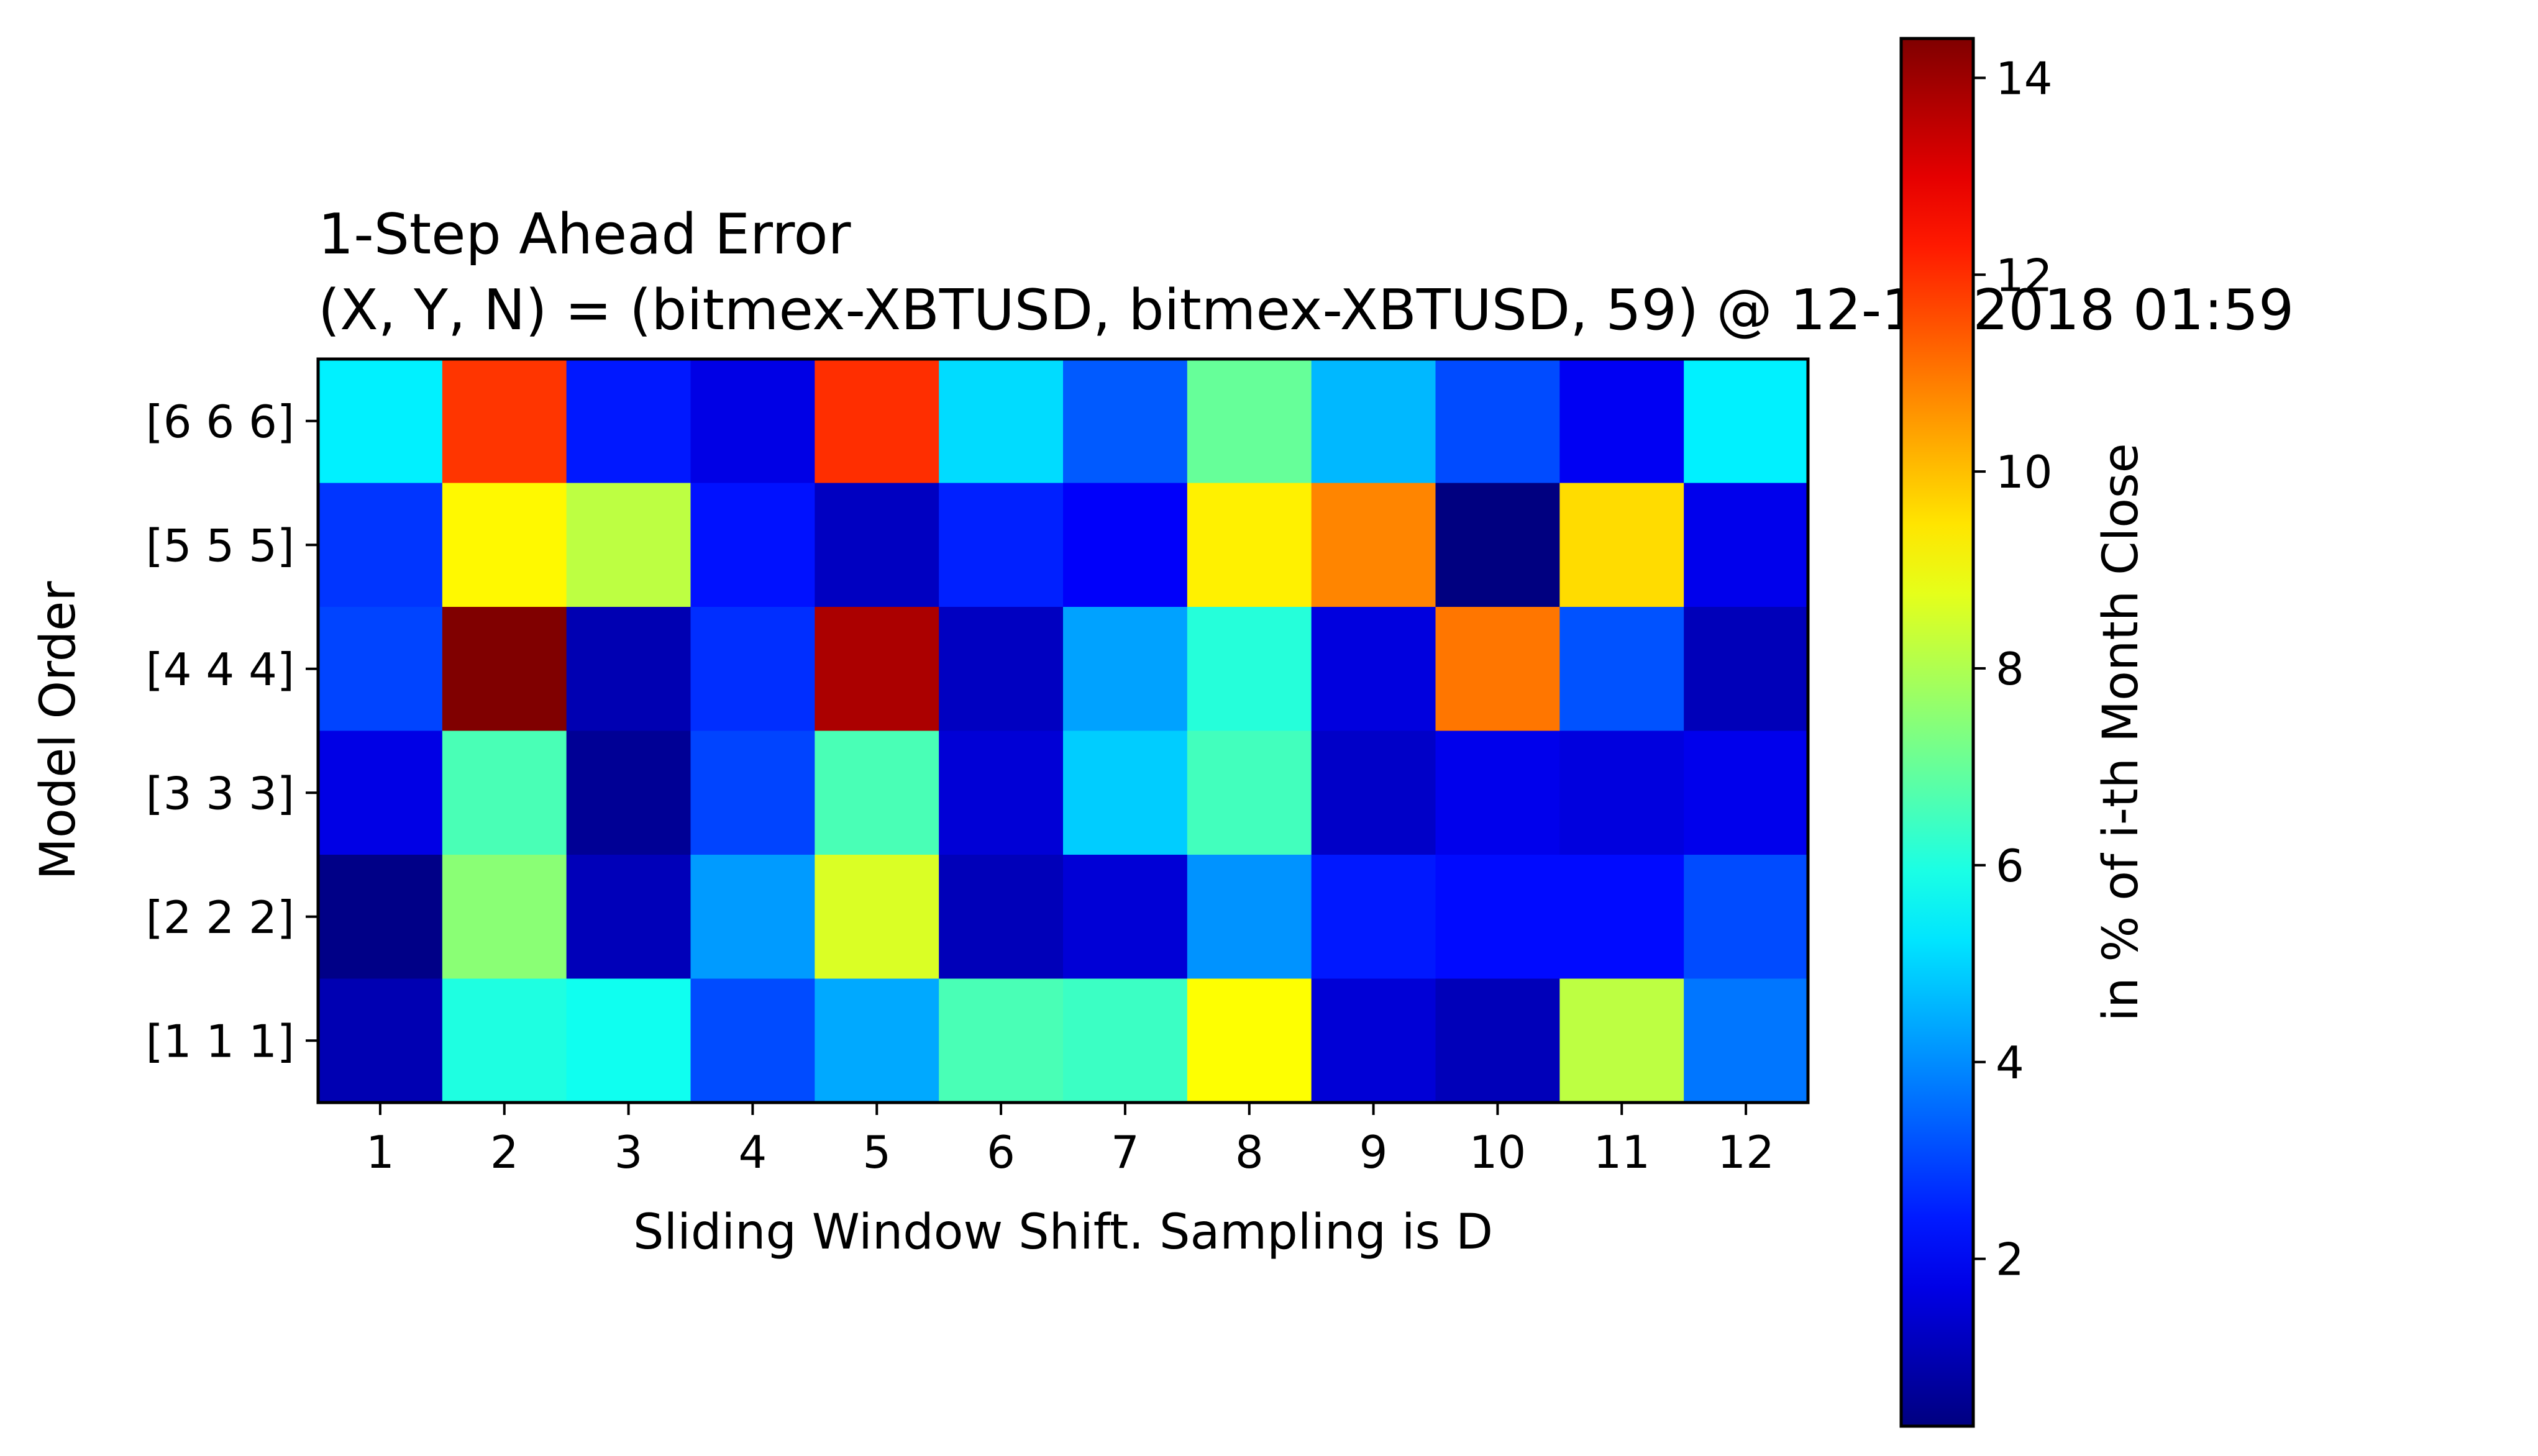 This screenshot has width=2538, height=1456. What do you see at coordinates (220, 918) in the screenshot?
I see `y-tick-label: [2 2 2]` at bounding box center [220, 918].